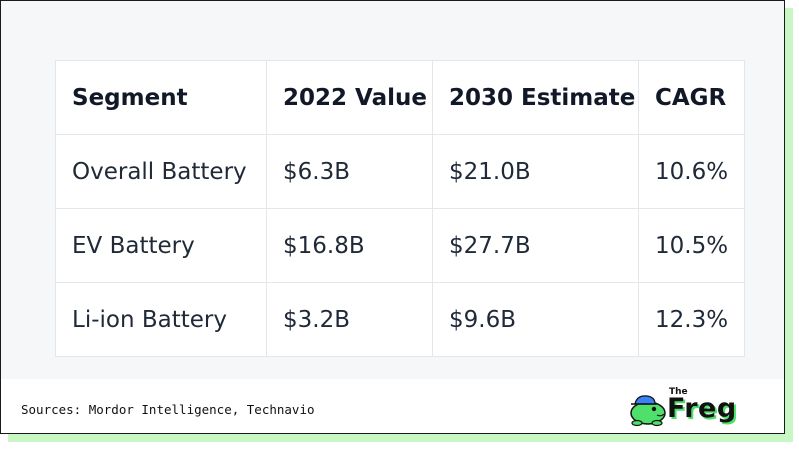  Describe the element at coordinates (648, 411) in the screenshot. I see `frog-mascot-icon` at that location.